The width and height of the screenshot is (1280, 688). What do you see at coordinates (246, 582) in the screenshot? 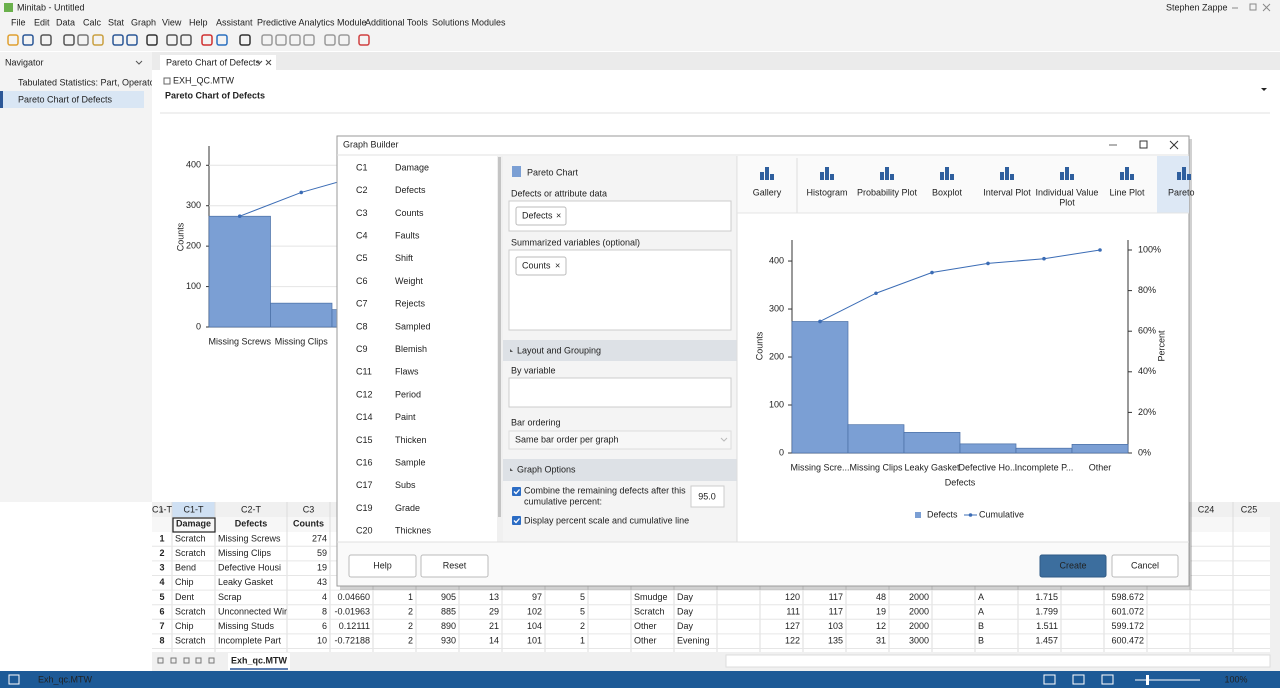
I see `cell: Leaky Gasket` at bounding box center [246, 582].